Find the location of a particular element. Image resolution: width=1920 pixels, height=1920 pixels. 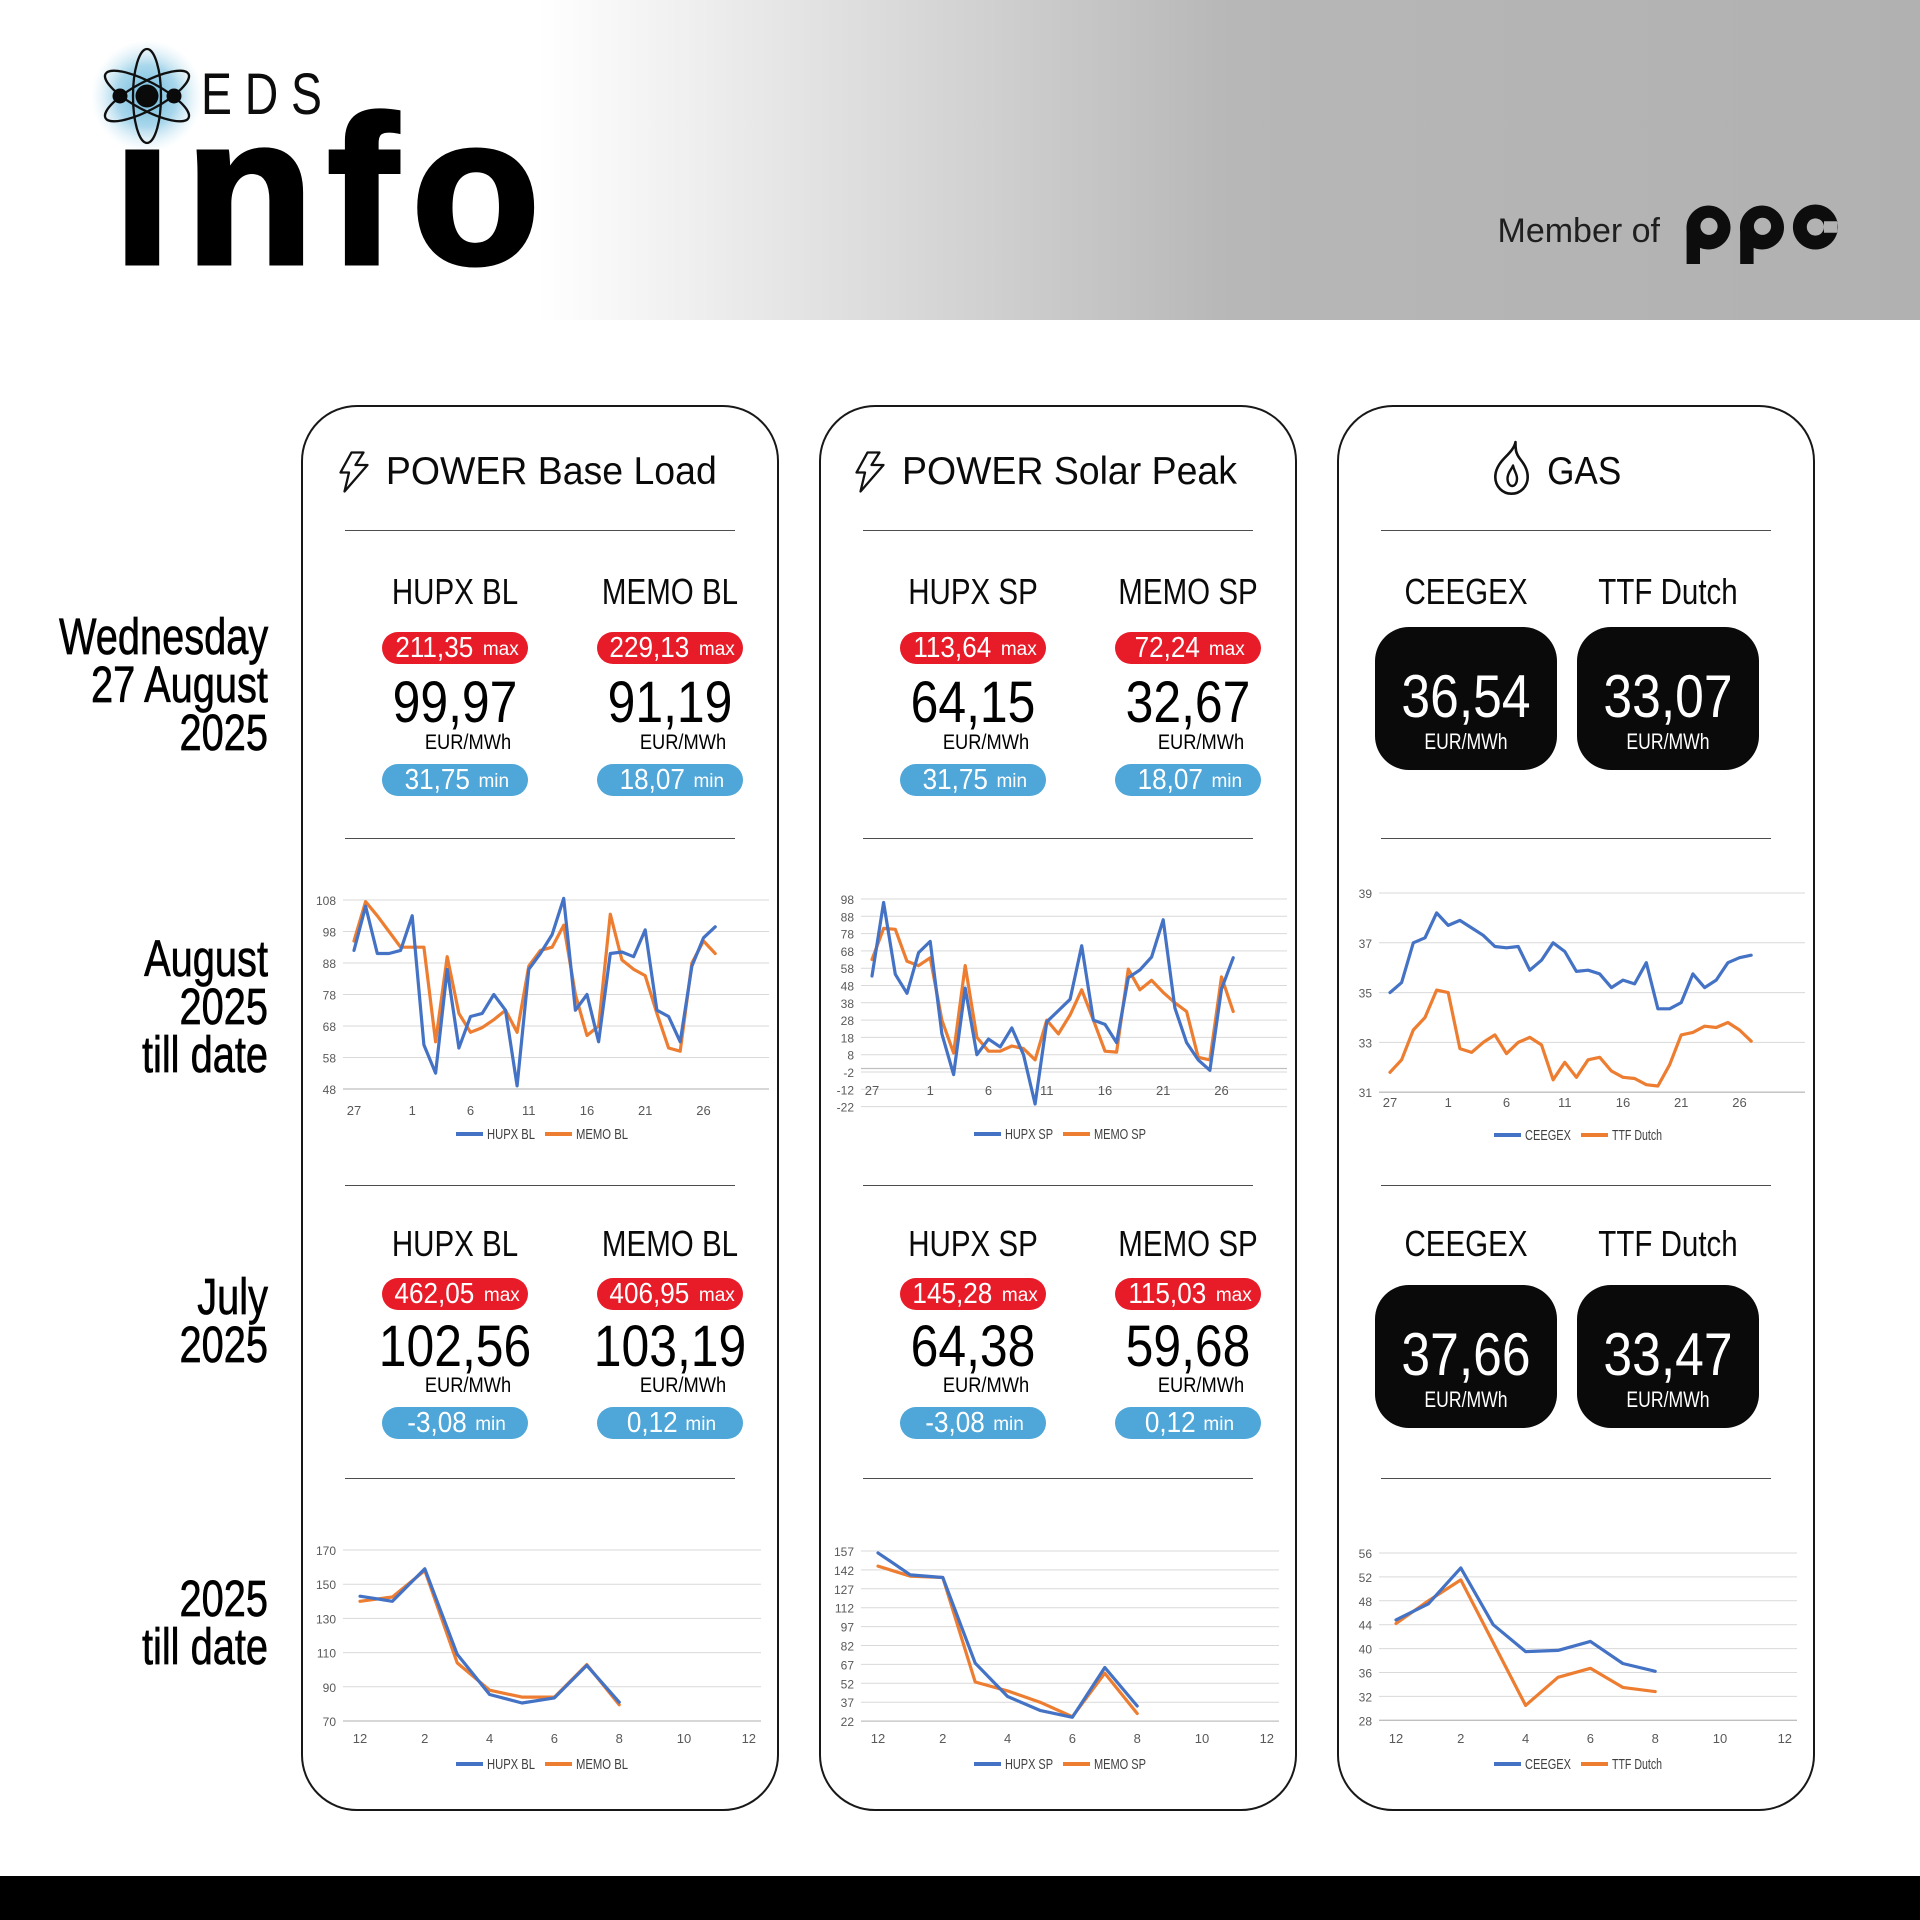

svg-text: 112 is located at coordinates (844, 1609).